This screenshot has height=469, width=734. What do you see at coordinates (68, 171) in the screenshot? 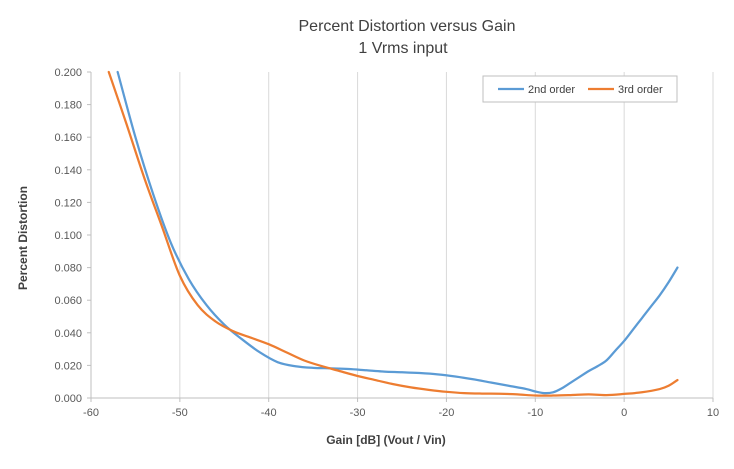
I see `y-tick-label: 0.140` at bounding box center [68, 171].